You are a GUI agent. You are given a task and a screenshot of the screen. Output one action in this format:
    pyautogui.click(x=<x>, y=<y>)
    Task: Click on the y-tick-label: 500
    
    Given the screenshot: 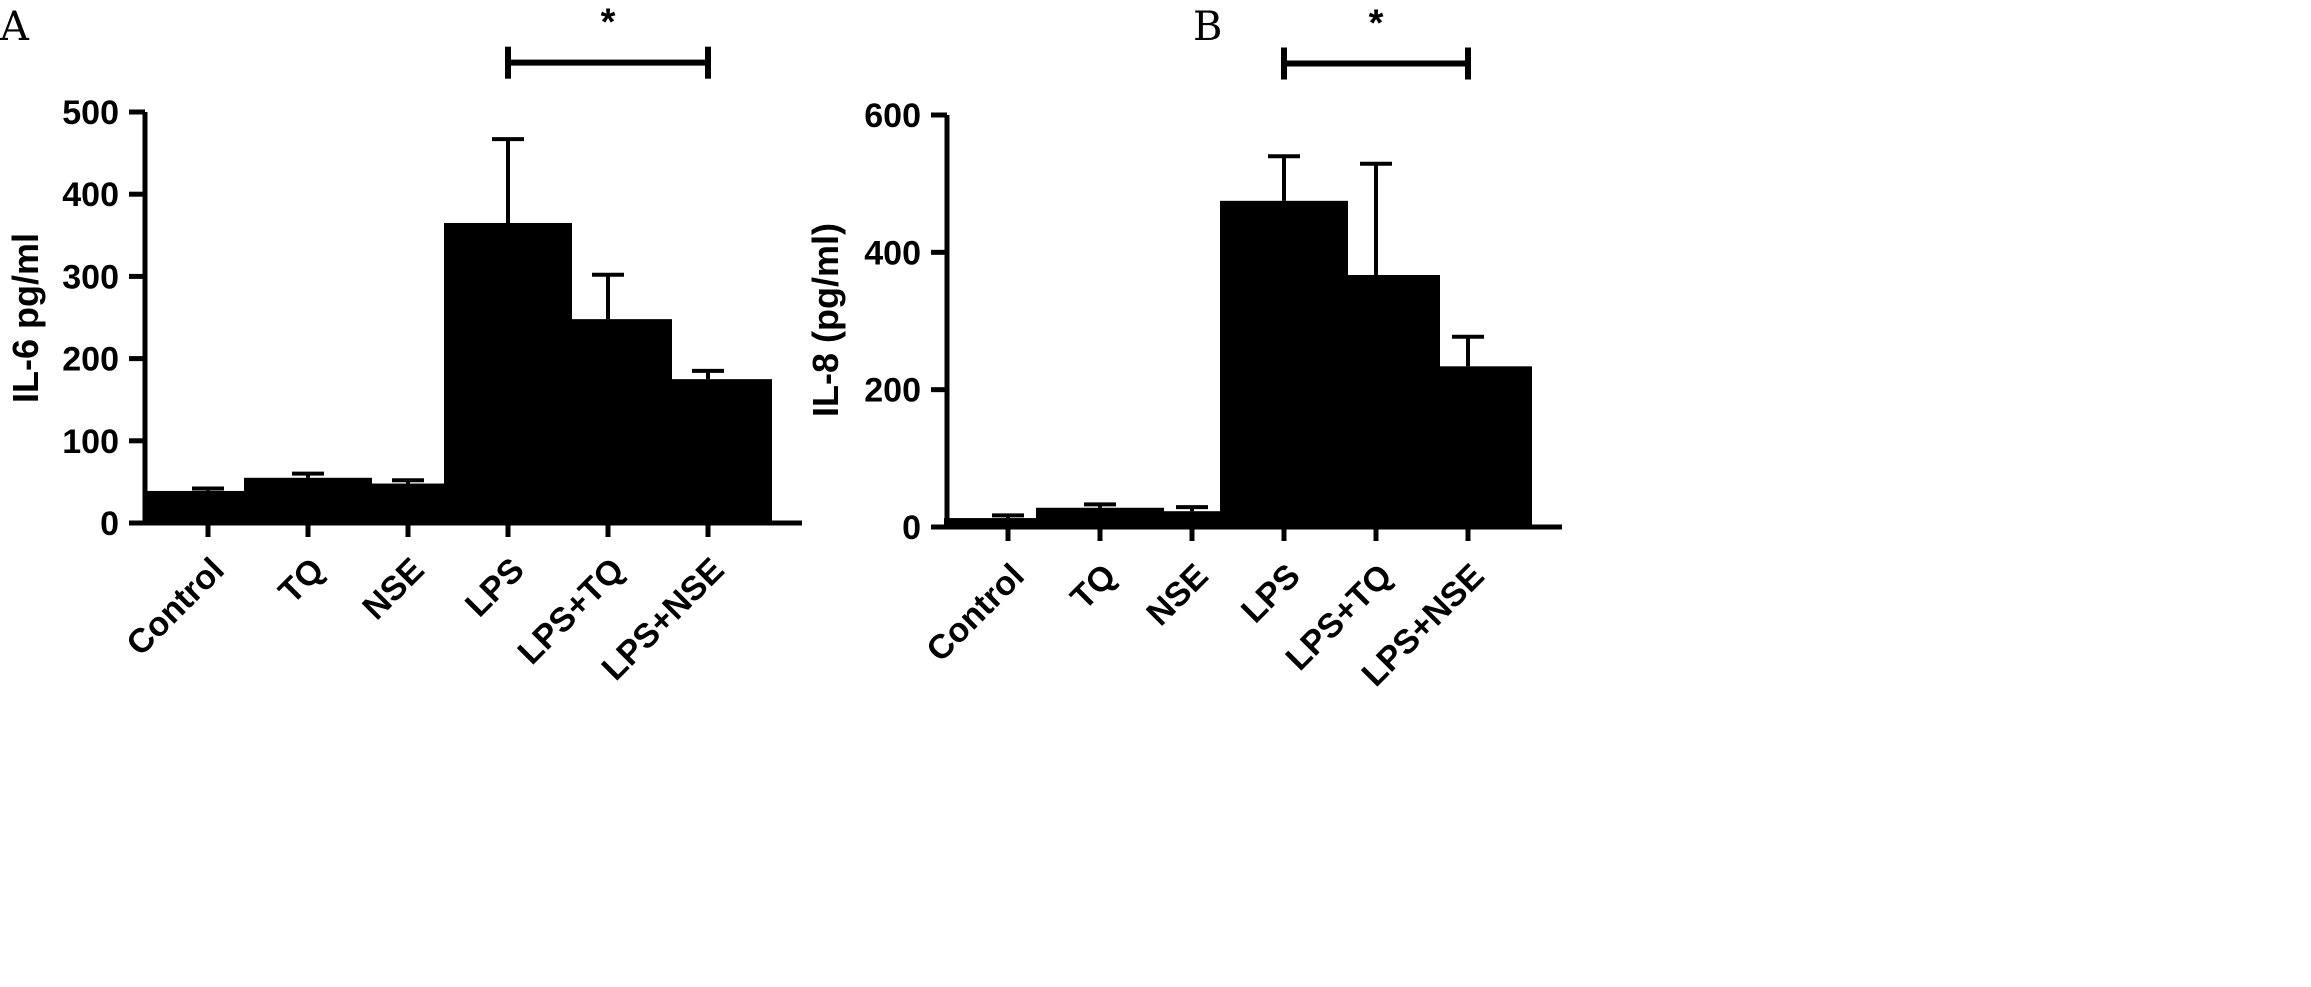 What is the action you would take?
    pyautogui.click(x=90, y=113)
    